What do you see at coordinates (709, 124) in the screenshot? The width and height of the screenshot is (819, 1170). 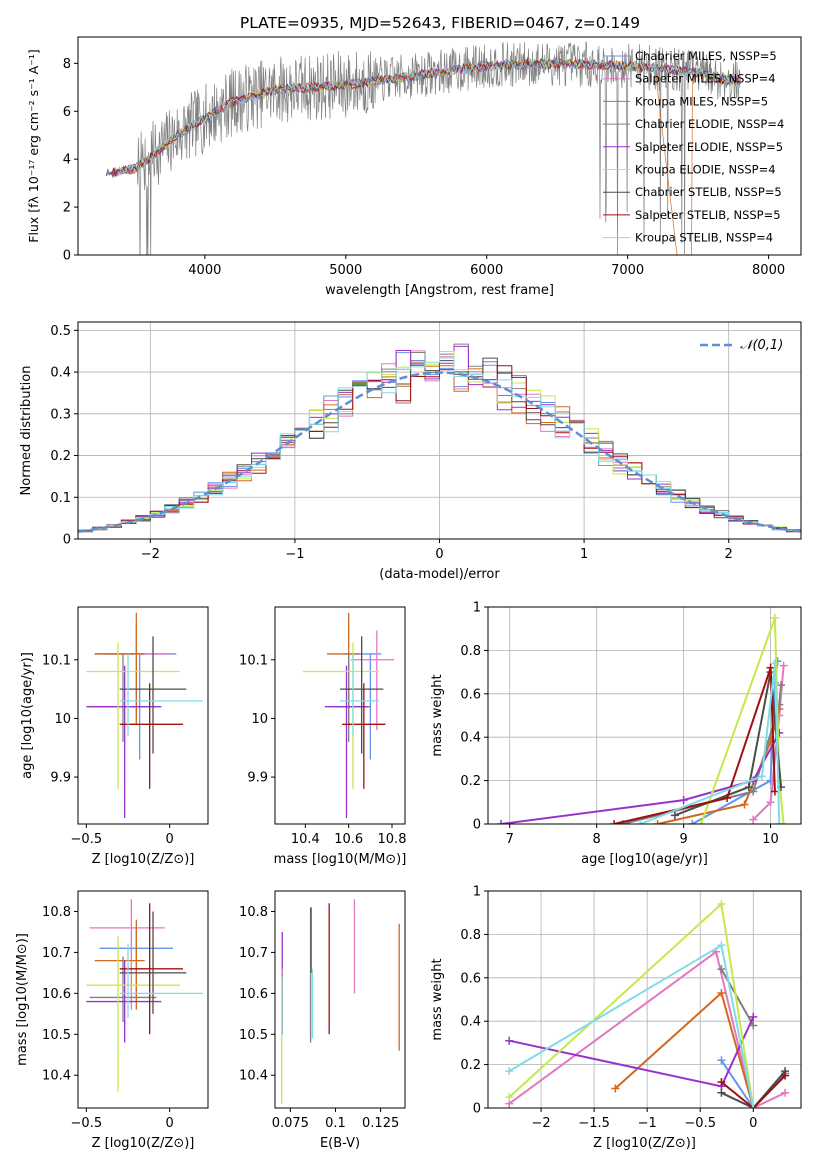 I see `legend-entry: Chabrier ELODIE, NSSP=4` at bounding box center [709, 124].